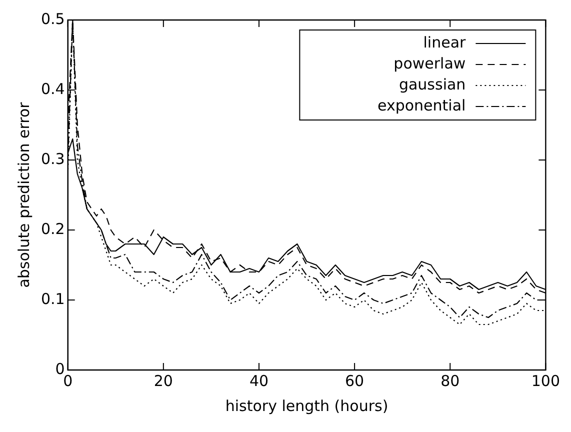  I want to click on legend-label: exponential, so click(421, 105).